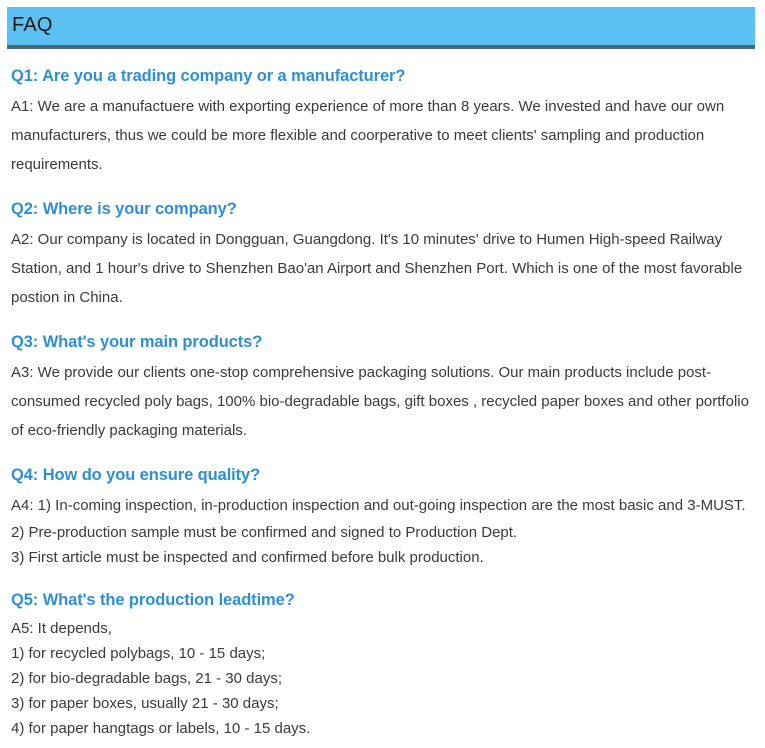  Describe the element at coordinates (136, 475) in the screenshot. I see `faq-question-q4: Q4: How do you ensure quality?` at that location.